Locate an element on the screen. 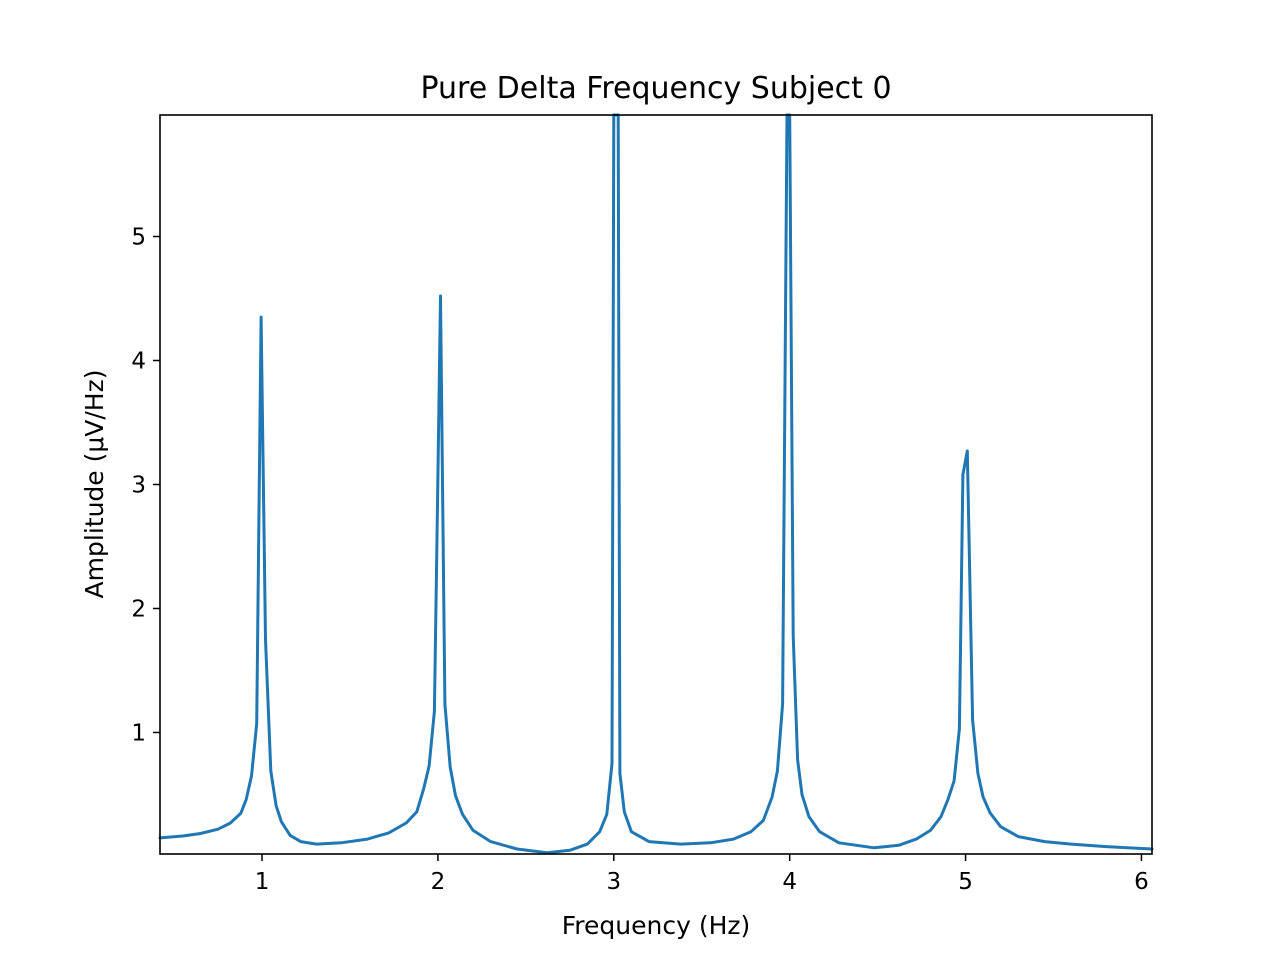  x-tick-label: 1 is located at coordinates (262, 882).